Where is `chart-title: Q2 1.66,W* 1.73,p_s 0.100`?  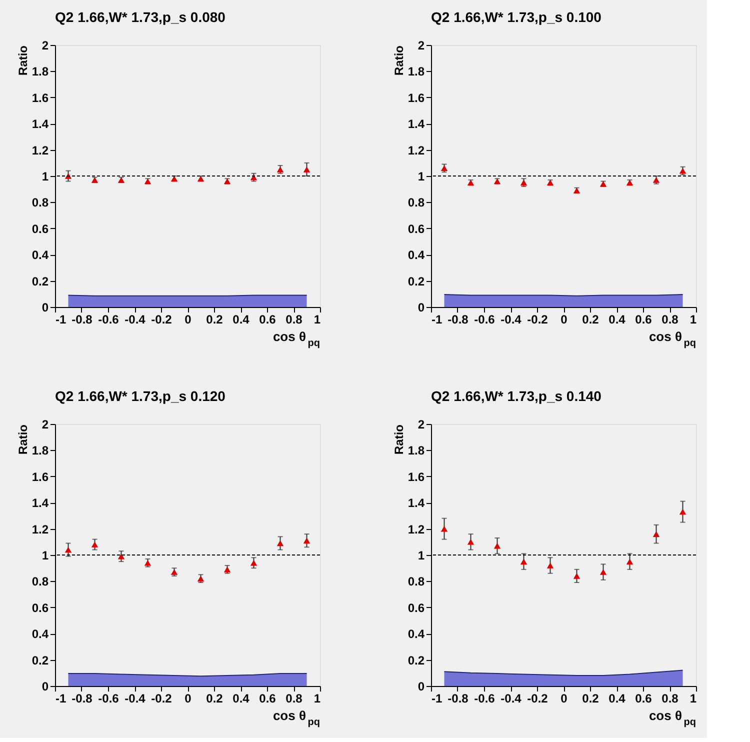 chart-title: Q2 1.66,W* 1.73,p_s 0.100 is located at coordinates (516, 17).